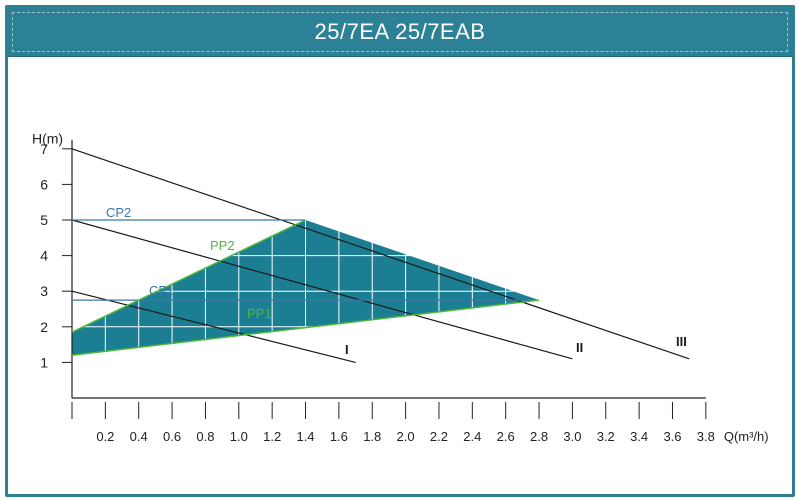 This screenshot has width=798, height=500. Describe the element at coordinates (205, 436) in the screenshot. I see `x-tick-label: 0.8` at that location.